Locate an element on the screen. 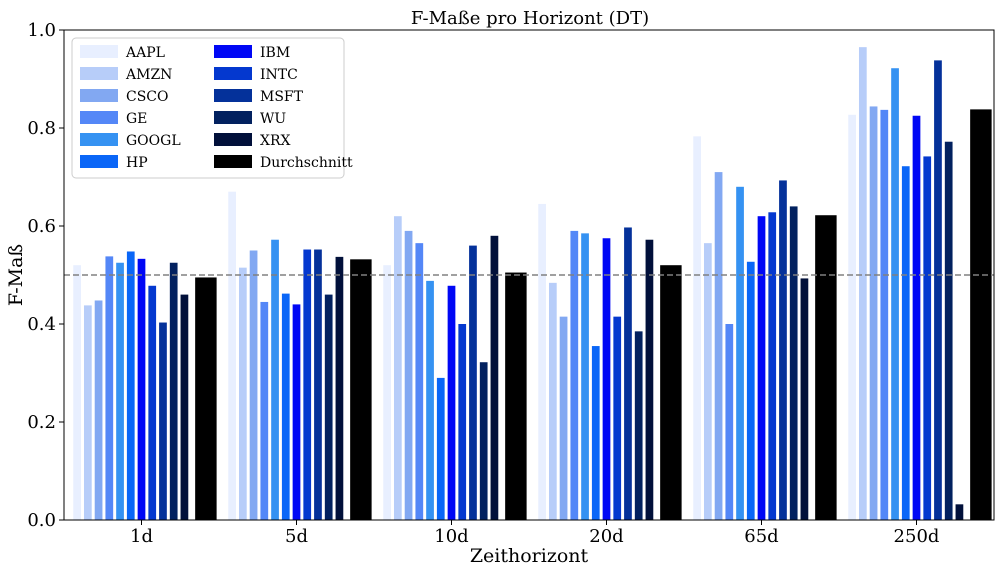  x-tick-label-20d: 20d is located at coordinates (606, 536).